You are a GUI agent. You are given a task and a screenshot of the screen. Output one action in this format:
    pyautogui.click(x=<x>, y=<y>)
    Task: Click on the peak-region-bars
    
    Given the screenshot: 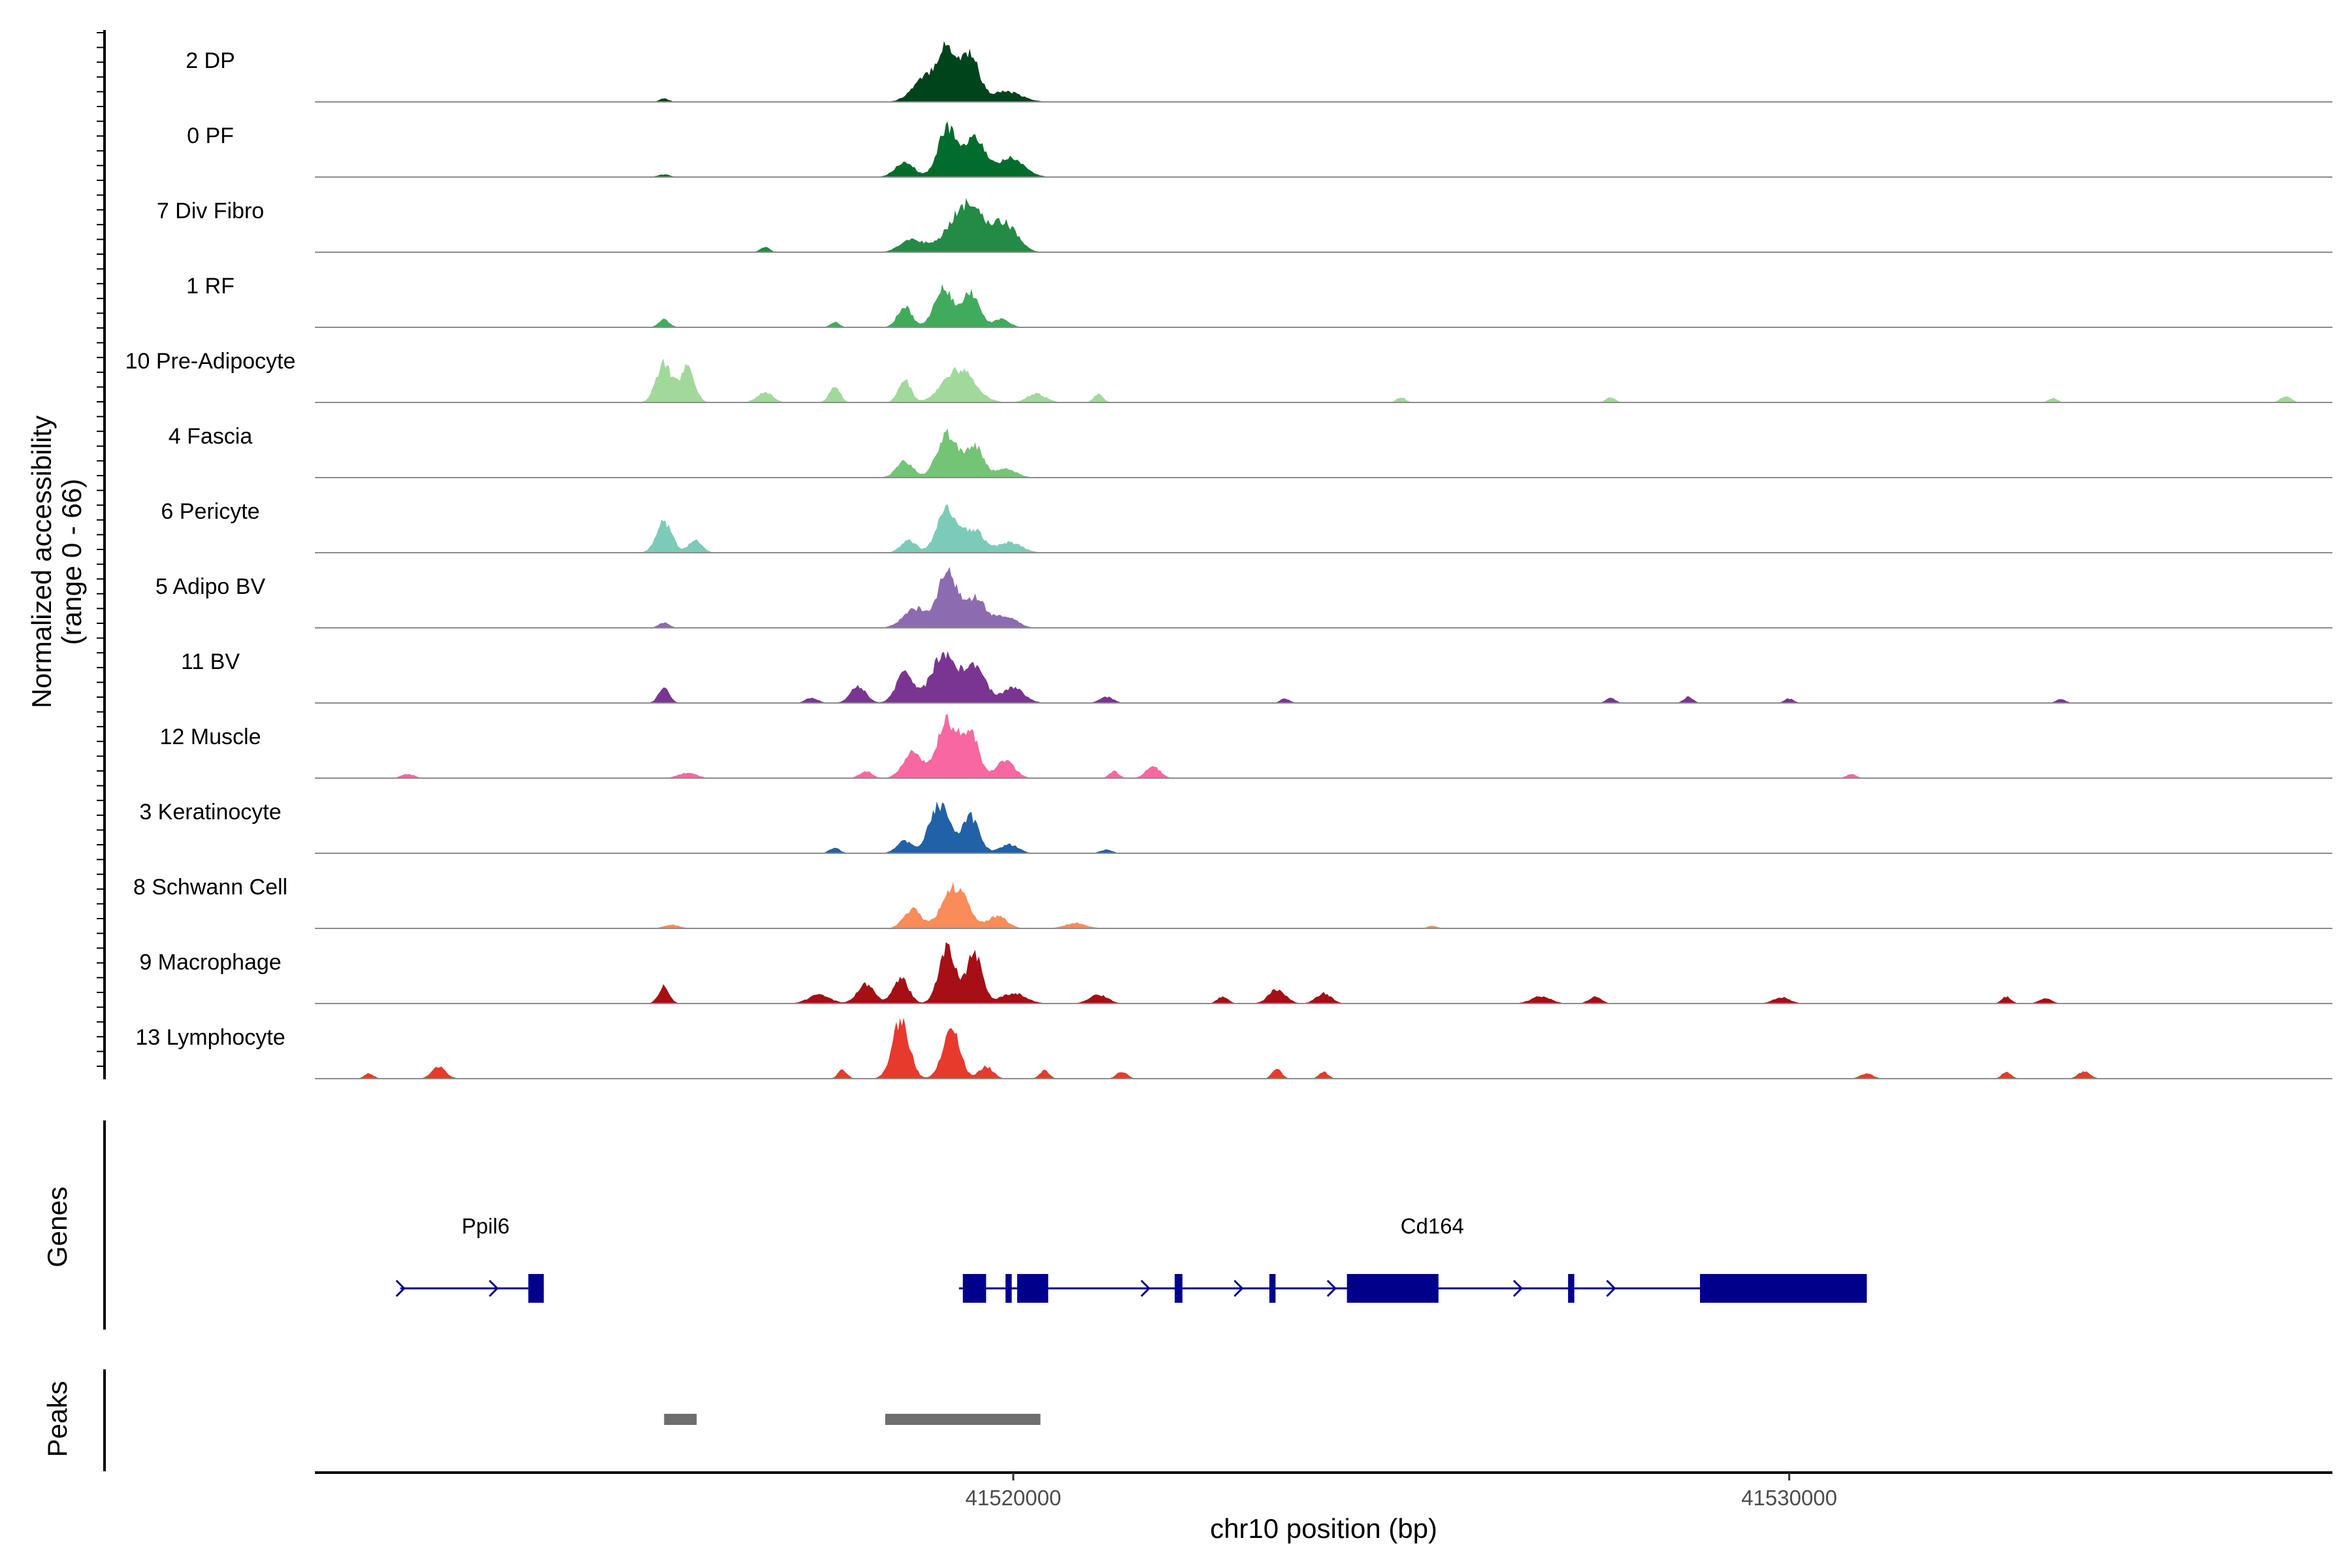 What is the action you would take?
    pyautogui.click(x=852, y=1419)
    